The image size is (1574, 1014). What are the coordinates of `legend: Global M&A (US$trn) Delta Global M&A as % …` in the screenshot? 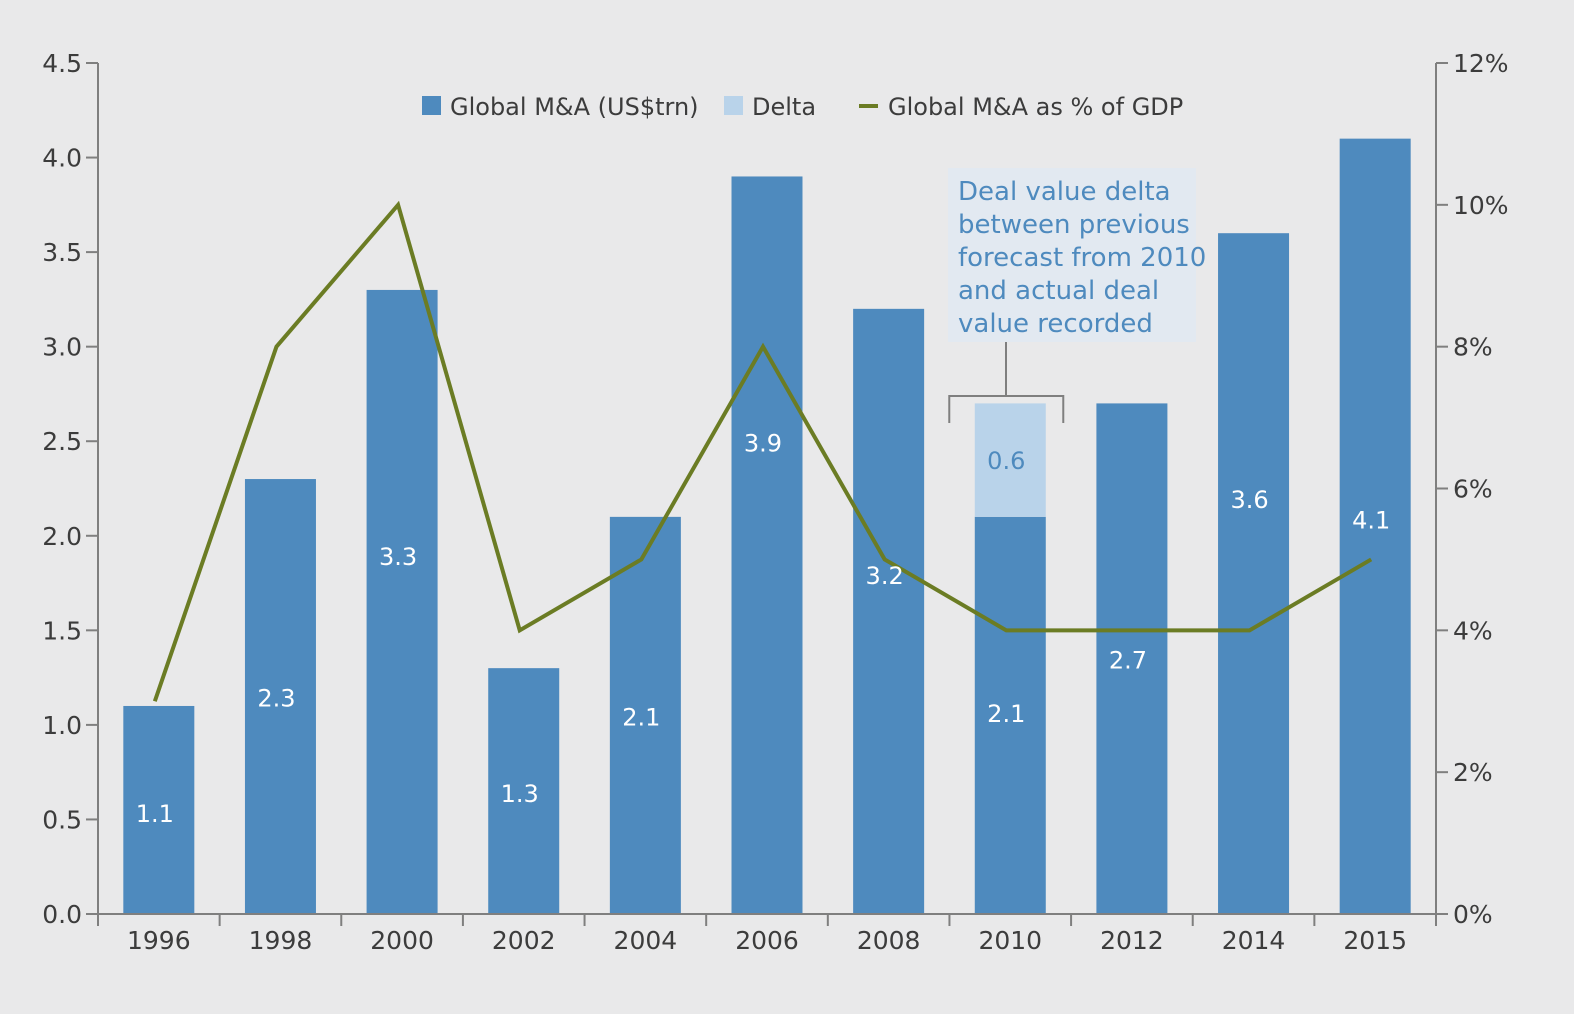 It's located at (802, 107).